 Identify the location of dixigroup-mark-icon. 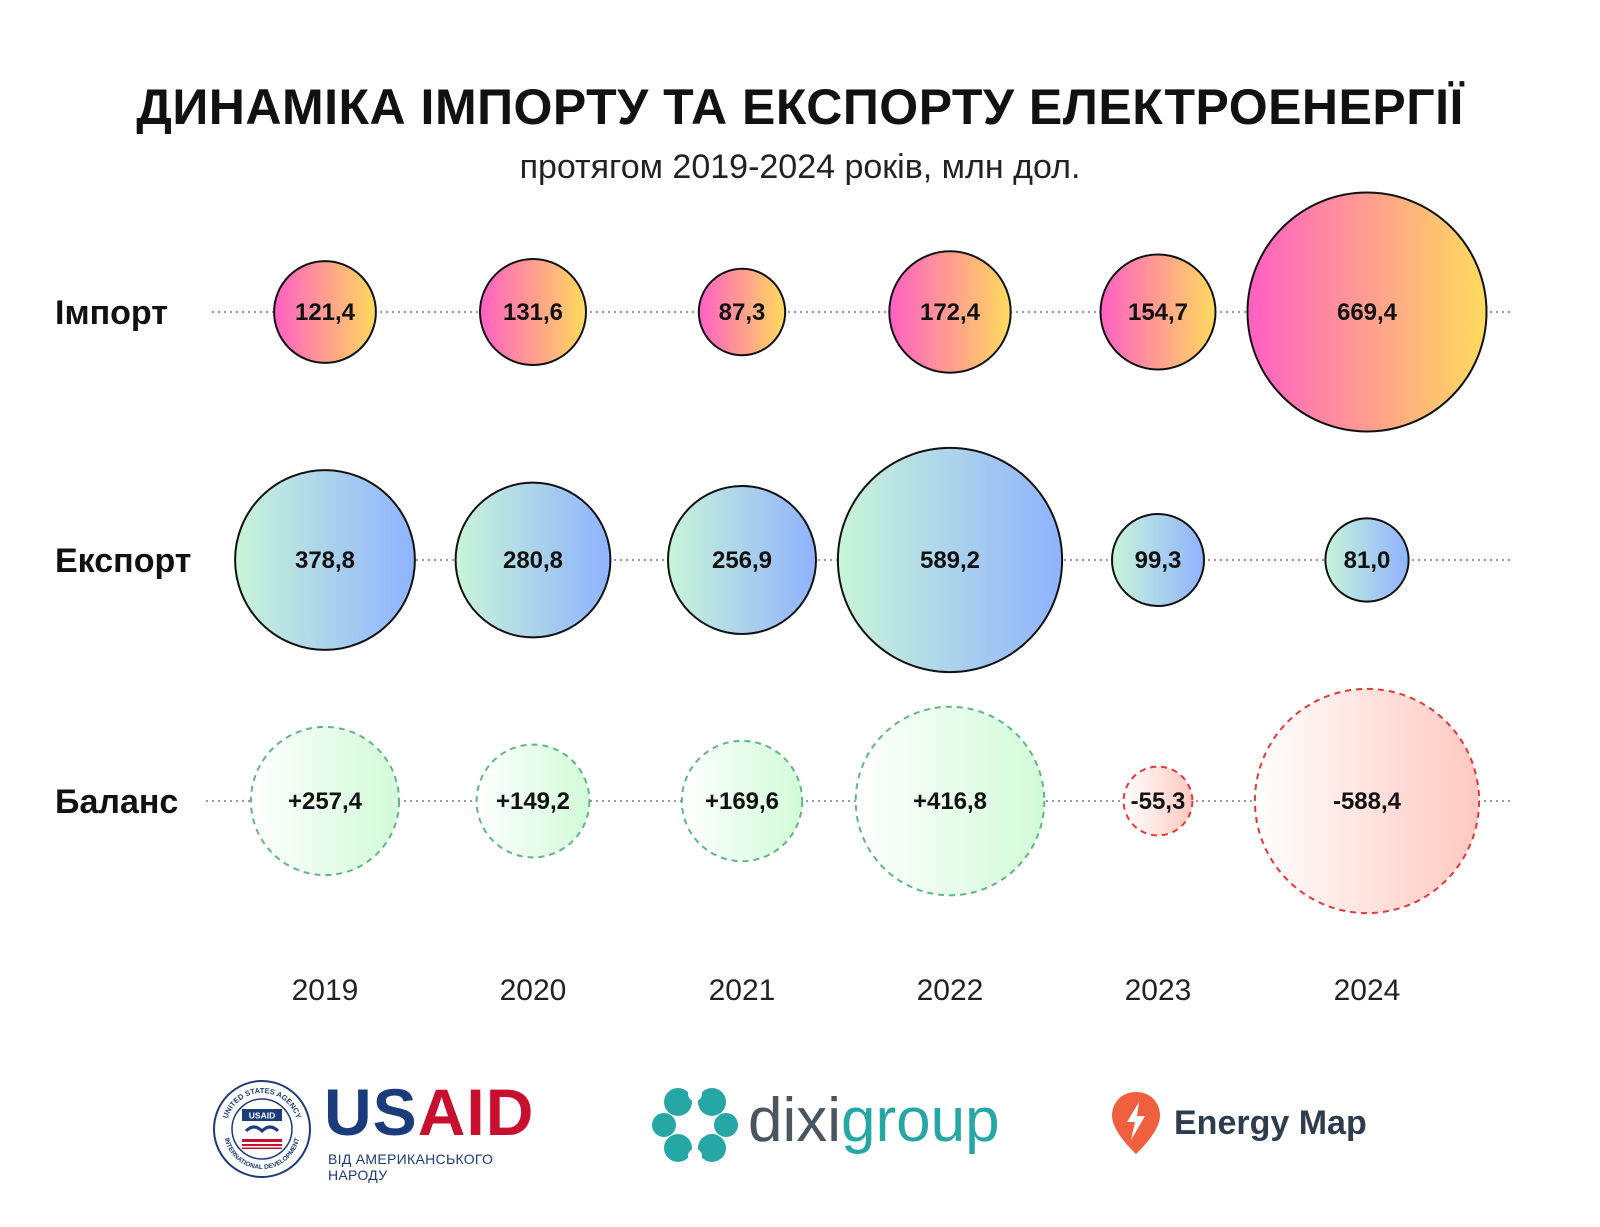
(695, 1125).